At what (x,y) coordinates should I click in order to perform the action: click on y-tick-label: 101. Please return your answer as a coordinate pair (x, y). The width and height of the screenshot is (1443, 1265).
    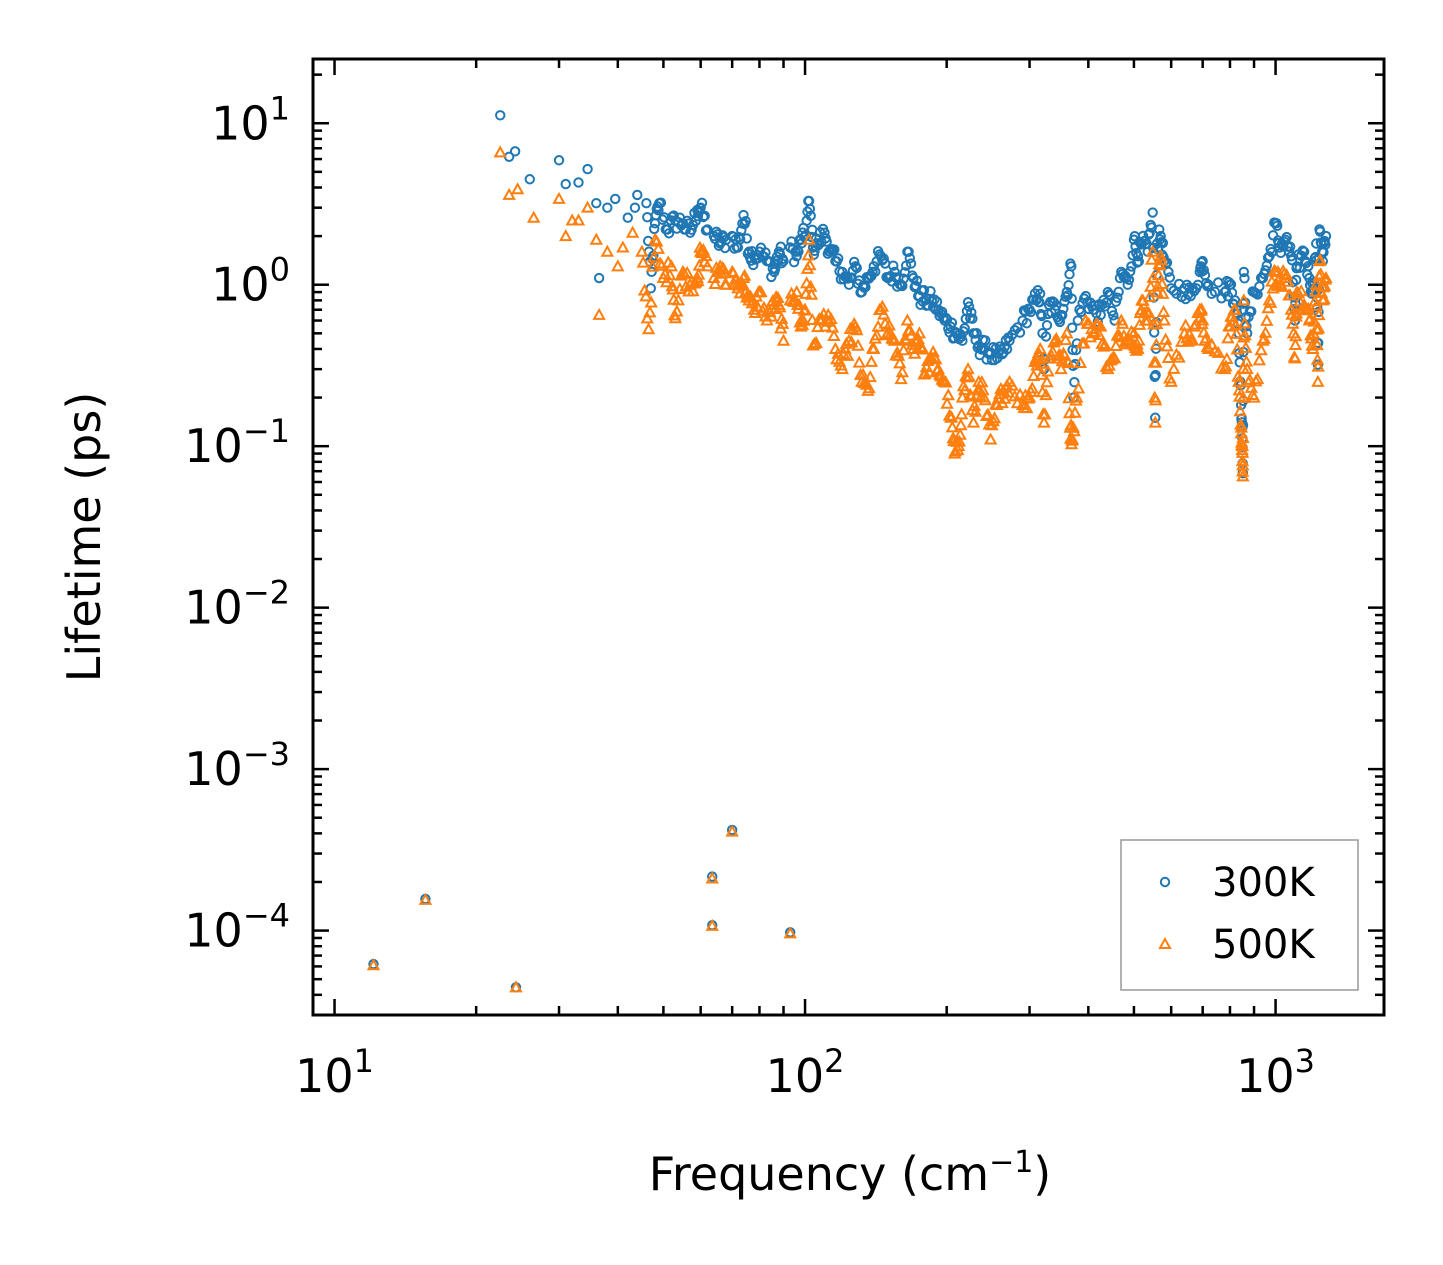
    Looking at the image, I should click on (250, 119).